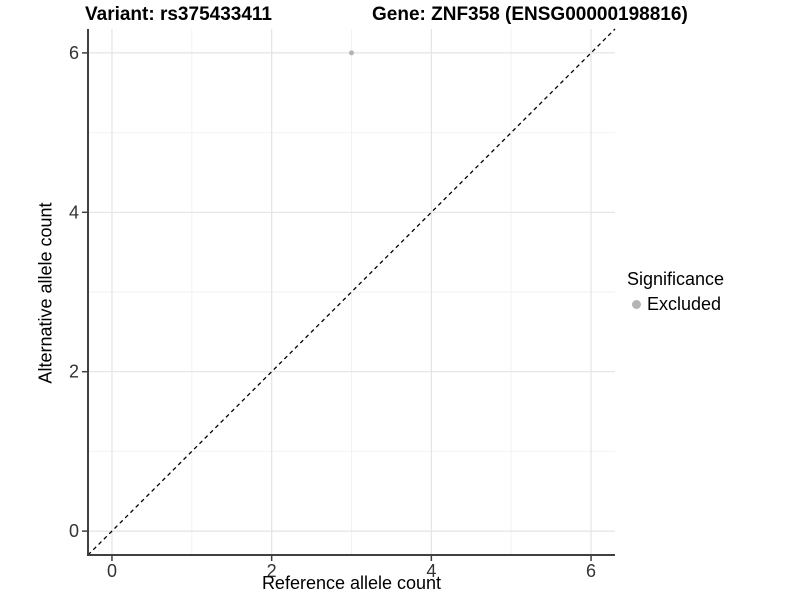 The height and width of the screenshot is (600, 800). What do you see at coordinates (530, 14) in the screenshot?
I see `plot-title-gene: Gene: ZNF358 (ENSG00000198816)` at bounding box center [530, 14].